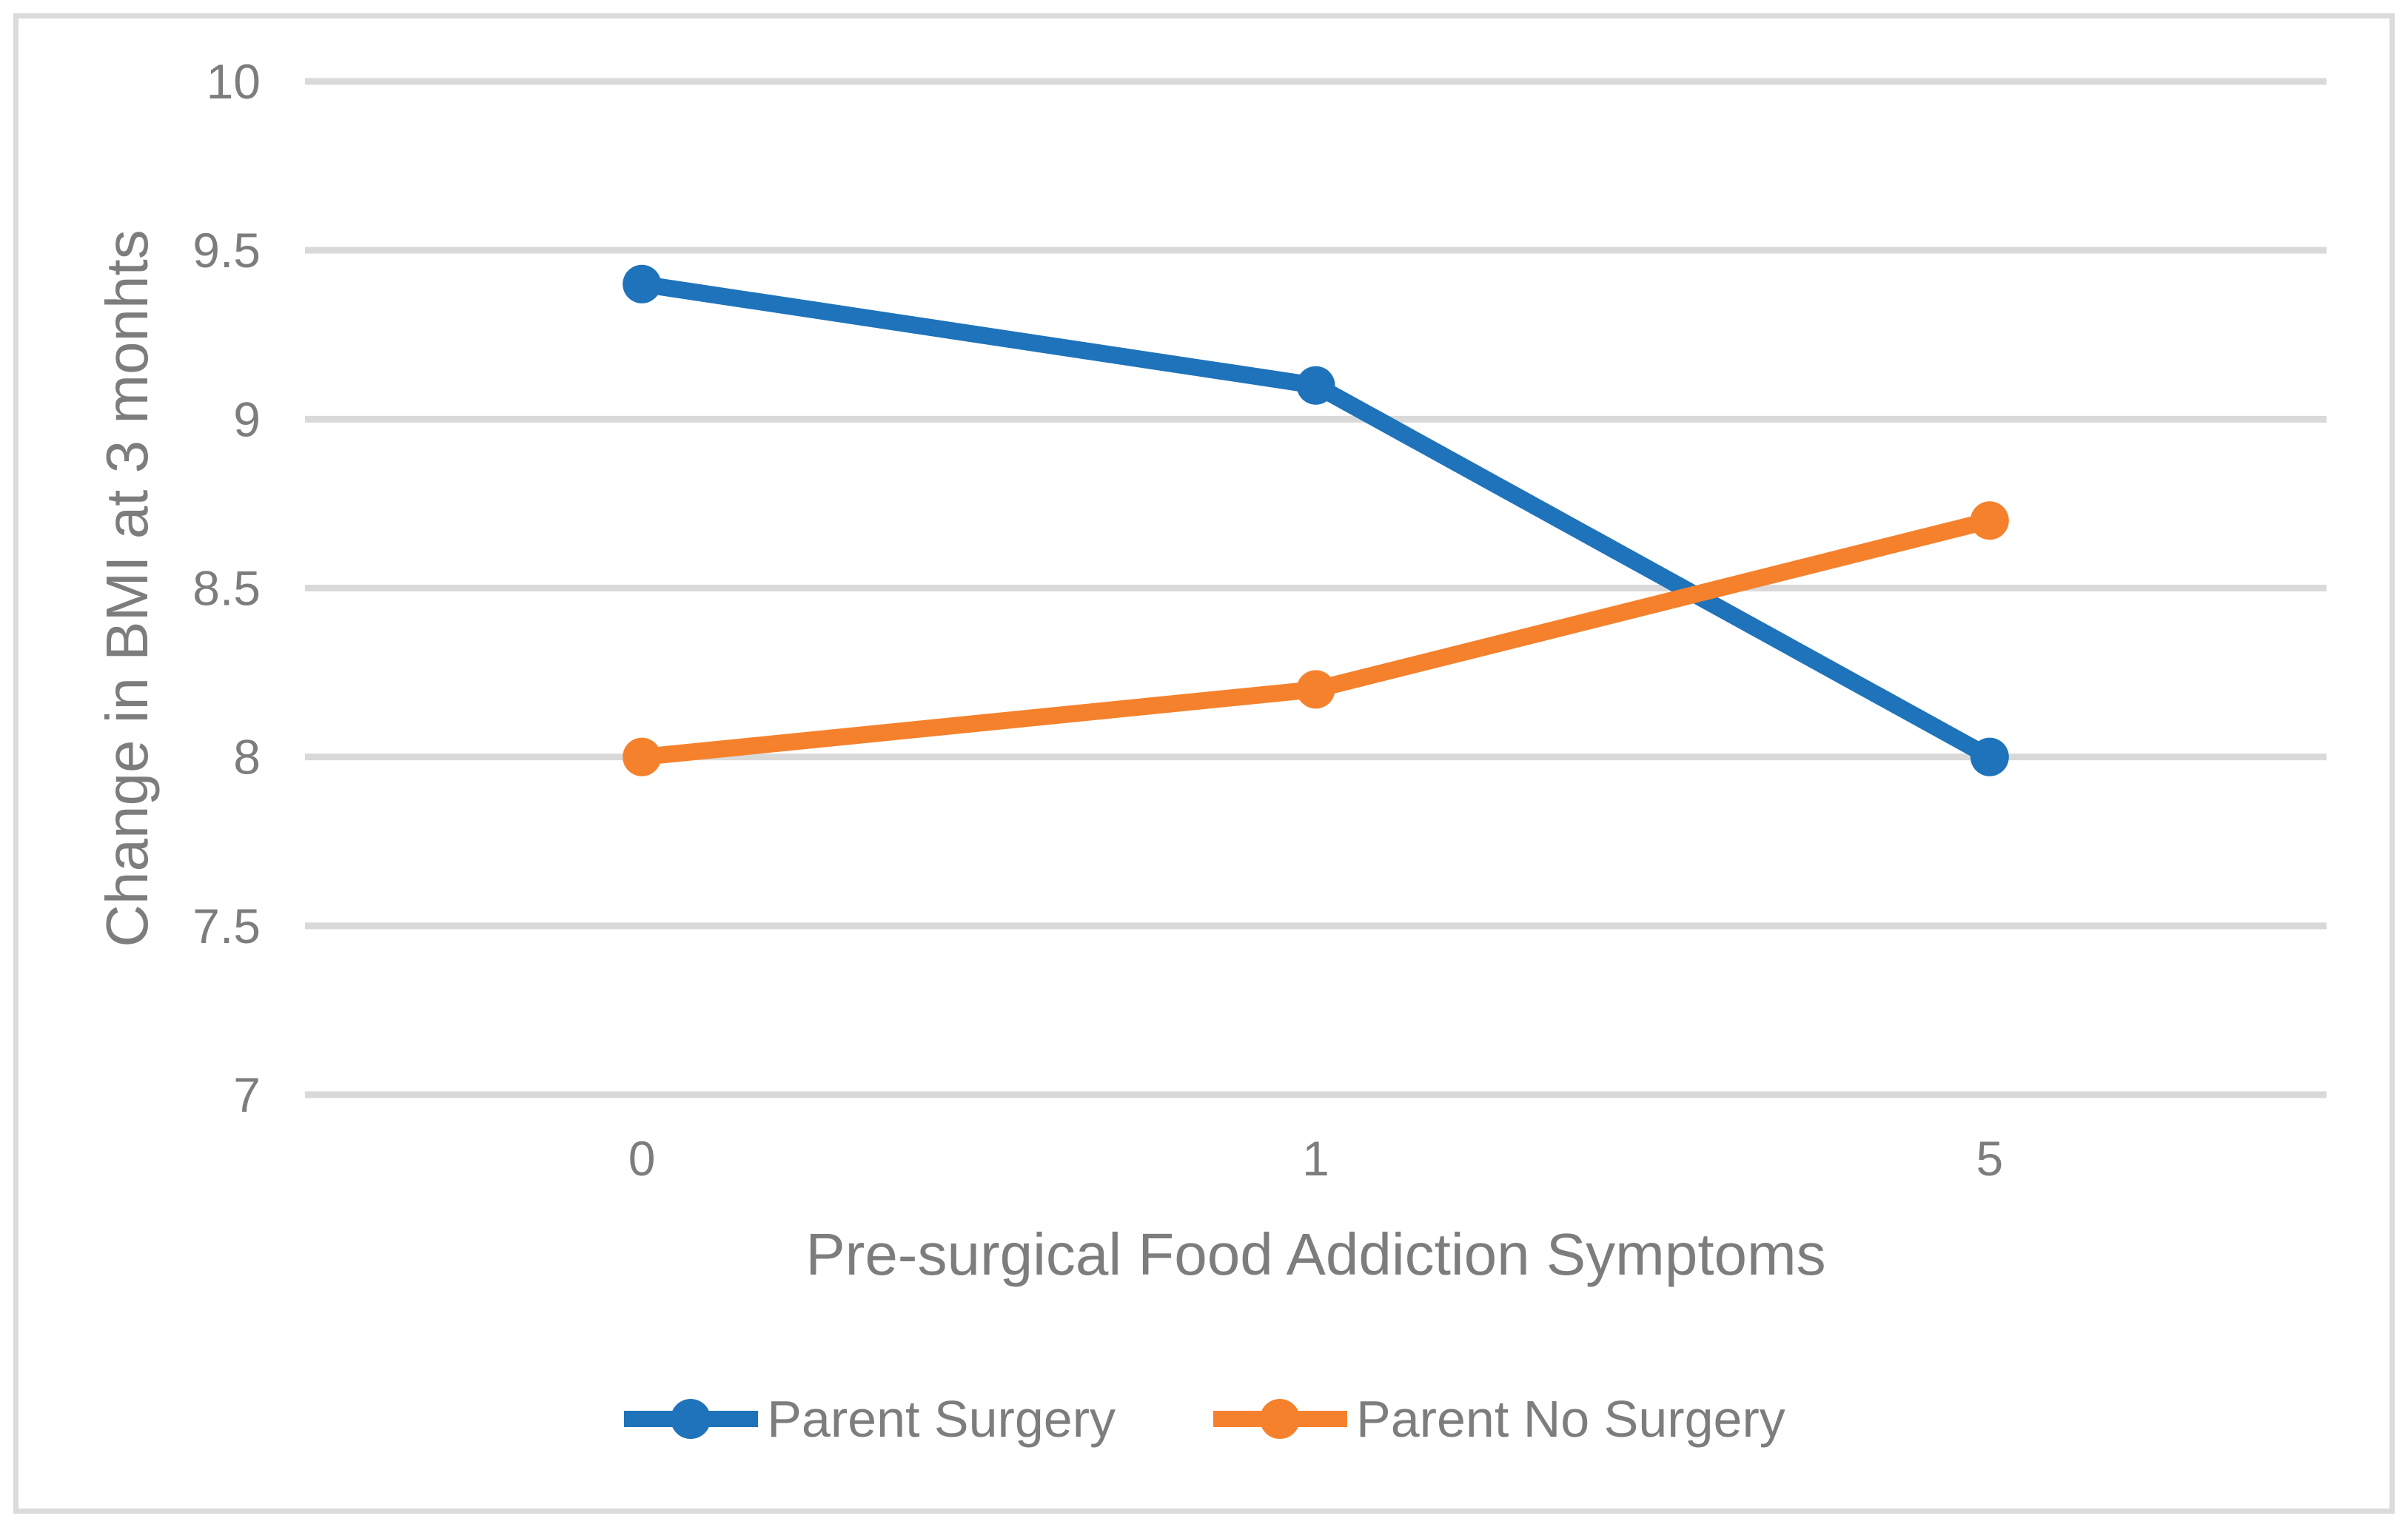 This screenshot has width=2408, height=1527. I want to click on legend-item-parent-surgery: Parent Surgery, so click(869, 1419).